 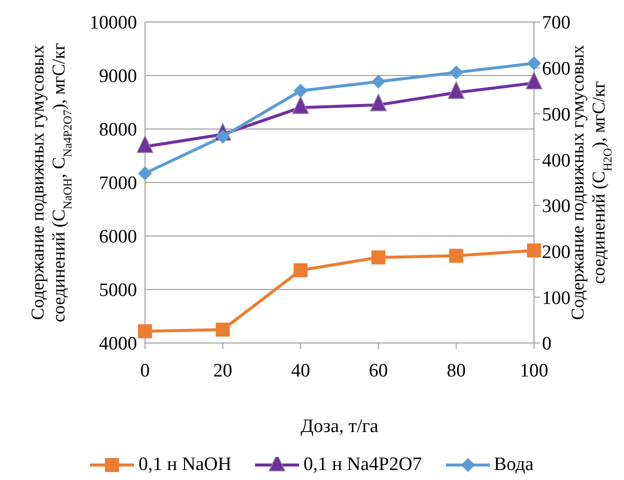 I want to click on legend-label: 0,1 н Na4P2O7, so click(x=362, y=465).